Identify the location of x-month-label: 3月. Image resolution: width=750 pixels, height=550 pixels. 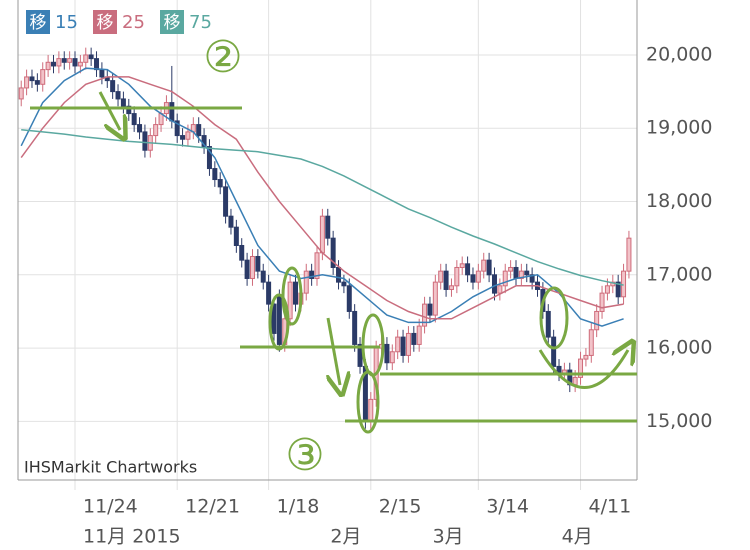
(448, 537).